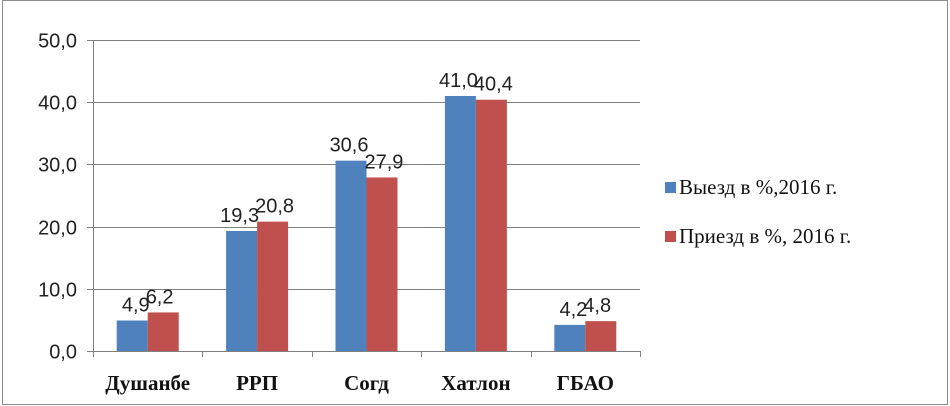  Describe the element at coordinates (349, 146) in the screenshot. I see `data-label: 30,6` at that location.